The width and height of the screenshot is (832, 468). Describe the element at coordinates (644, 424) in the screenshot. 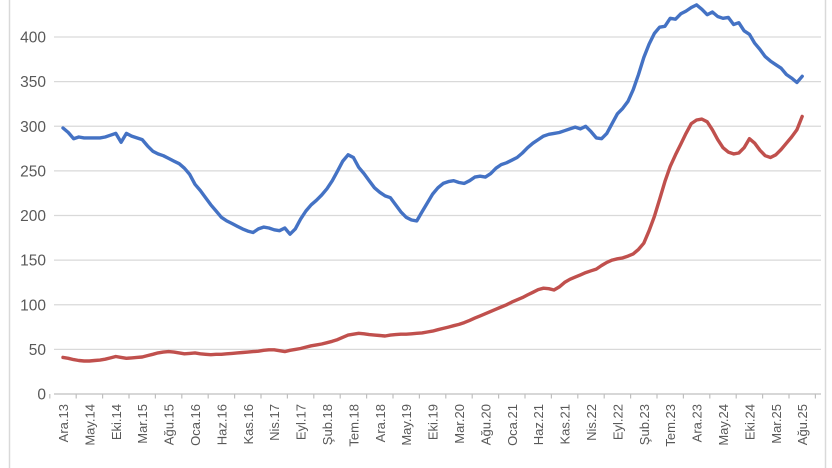

I see `x-tick-label: Şub.23` at that location.